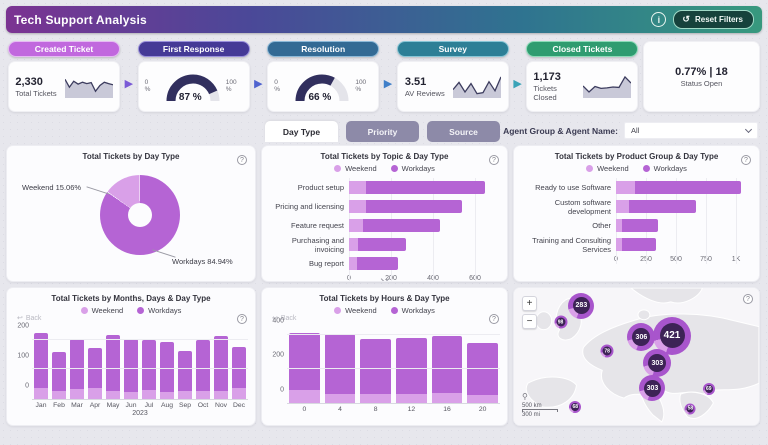 The width and height of the screenshot is (768, 445). What do you see at coordinates (582, 86) in the screenshot?
I see `kpi-card-tickets-closed: 1,173 Tickets Closed` at bounding box center [582, 86].